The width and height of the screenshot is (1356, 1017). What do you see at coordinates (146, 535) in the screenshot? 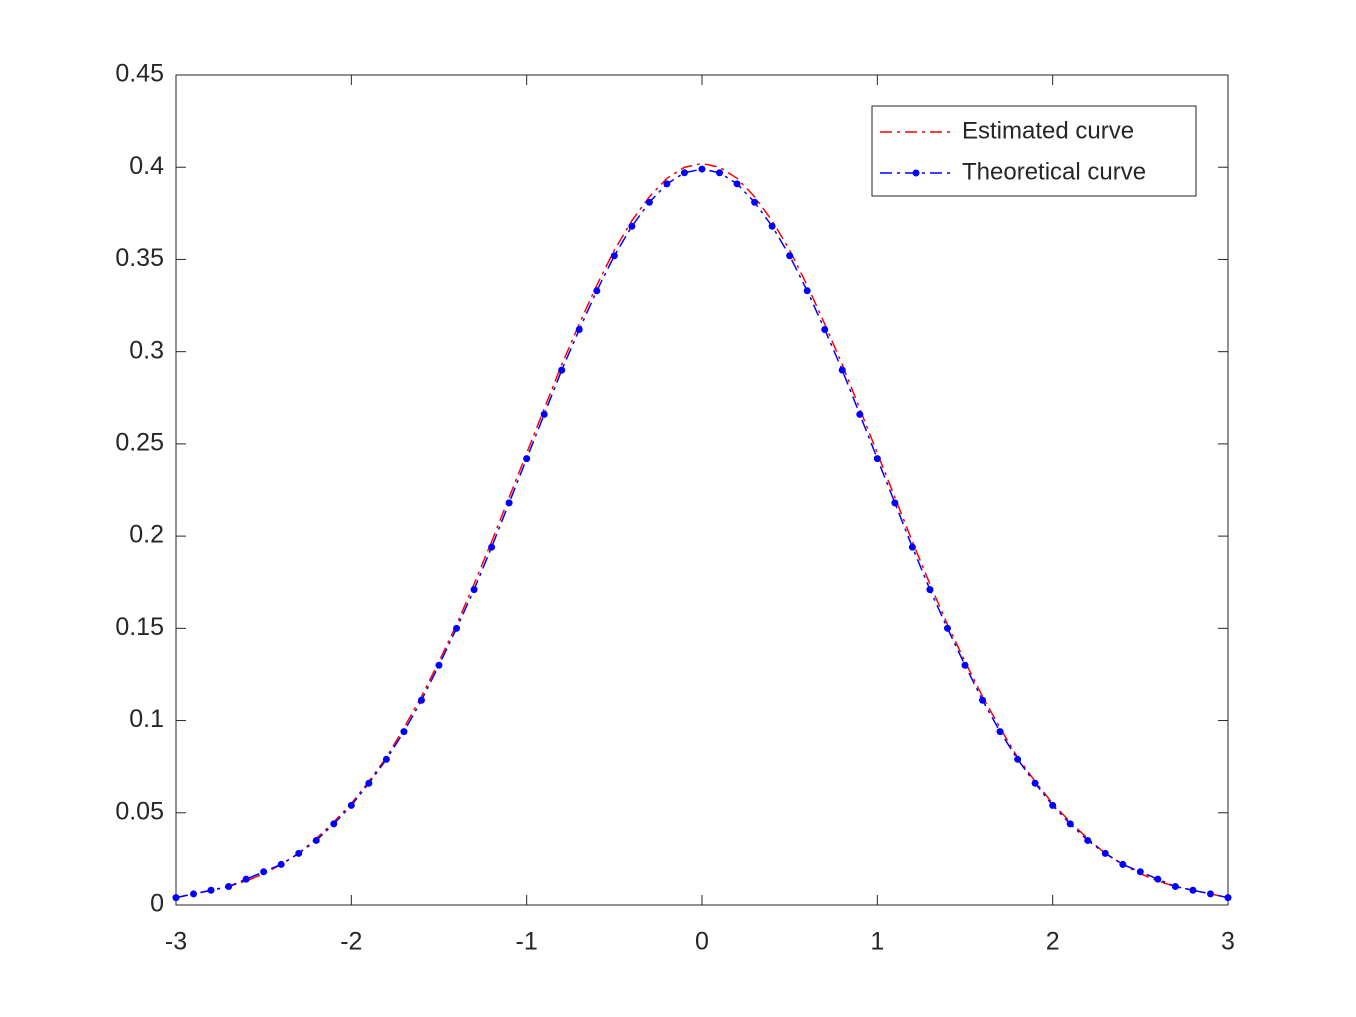
I see `y-tick-label: 0.2` at bounding box center [146, 535].